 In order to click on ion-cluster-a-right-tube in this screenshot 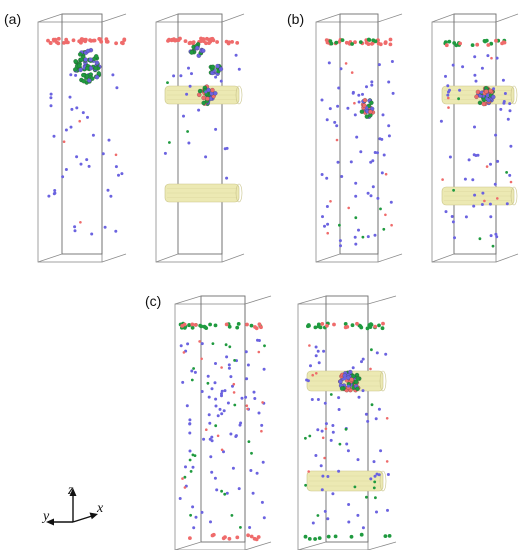, I will do `click(203, 103)`.